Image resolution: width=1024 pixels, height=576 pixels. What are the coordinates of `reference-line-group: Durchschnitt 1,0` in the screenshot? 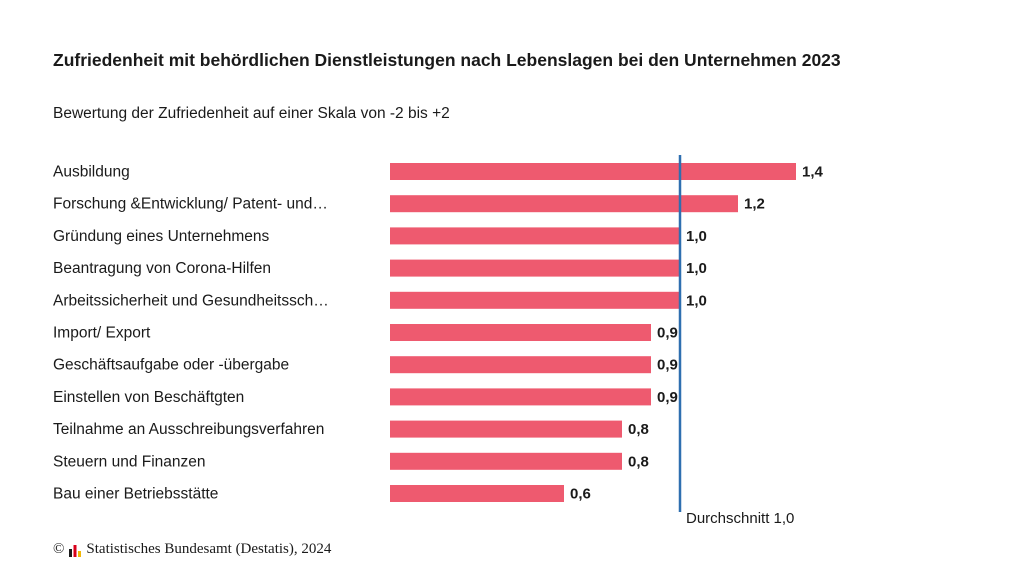 It's located at (736, 341).